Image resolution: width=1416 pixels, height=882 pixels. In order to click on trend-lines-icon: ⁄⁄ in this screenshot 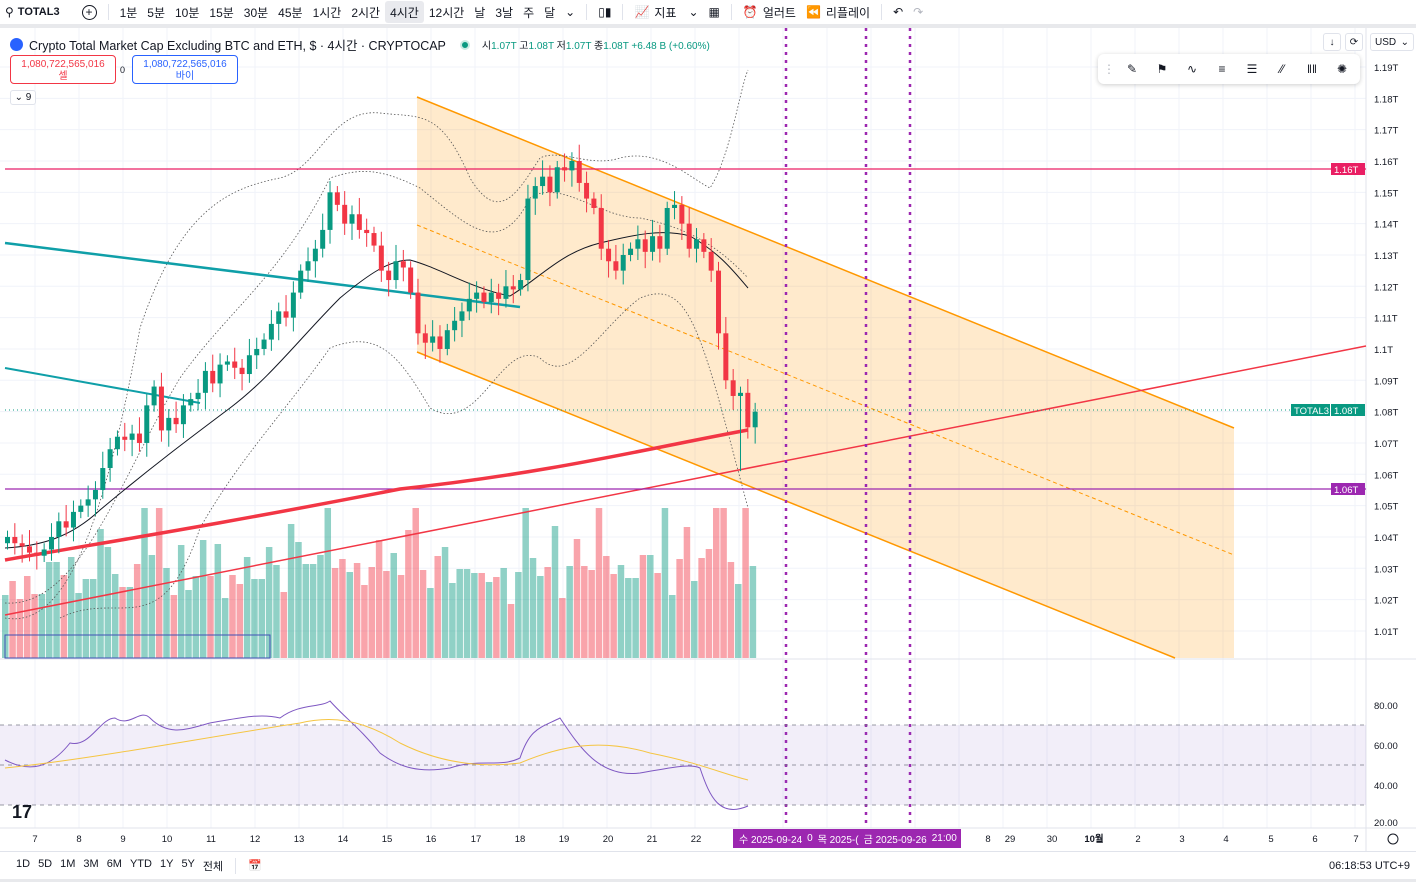, I will do `click(1281, 69)`.